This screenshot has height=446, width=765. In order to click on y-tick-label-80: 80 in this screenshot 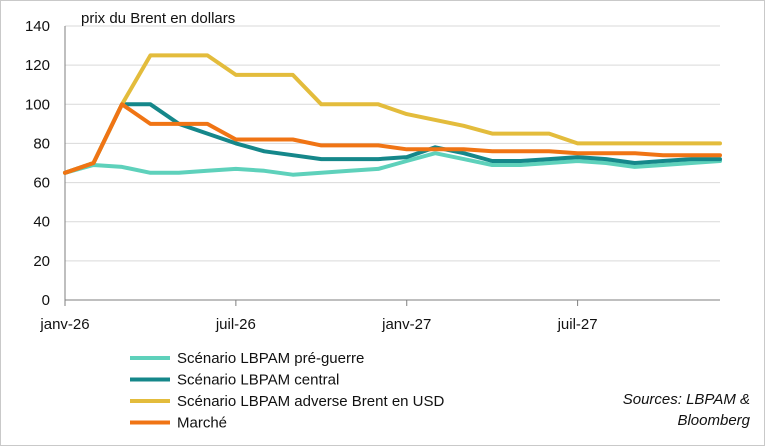, I will do `click(41, 143)`.